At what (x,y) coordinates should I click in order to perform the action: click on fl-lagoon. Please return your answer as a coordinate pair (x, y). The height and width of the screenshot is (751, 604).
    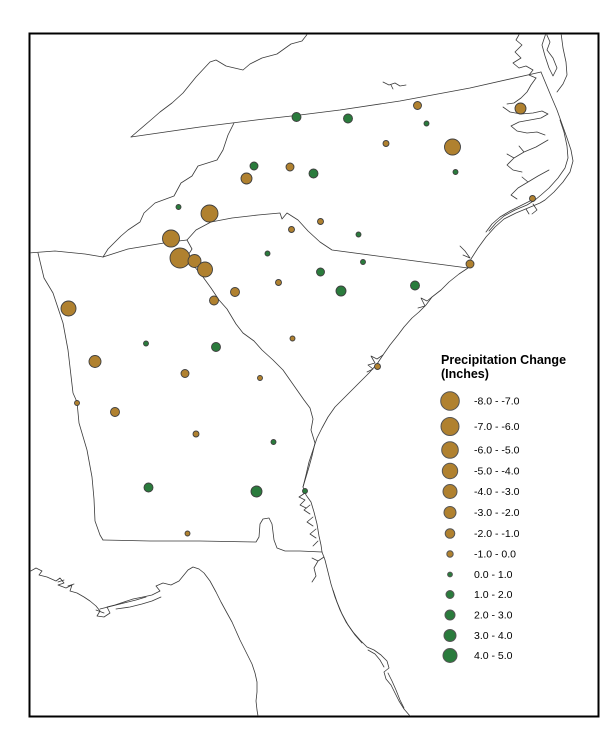
    Looking at the image, I should click on (368, 649).